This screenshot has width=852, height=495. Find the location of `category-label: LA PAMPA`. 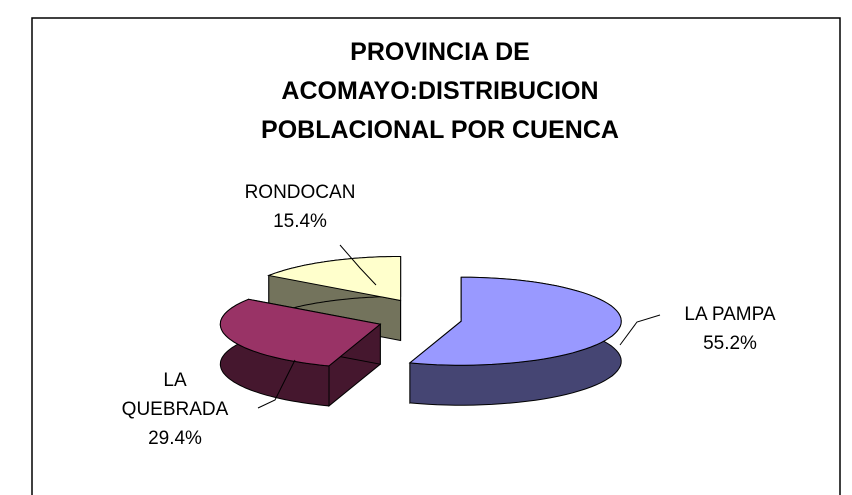

category-label: LA PAMPA is located at coordinates (730, 314).